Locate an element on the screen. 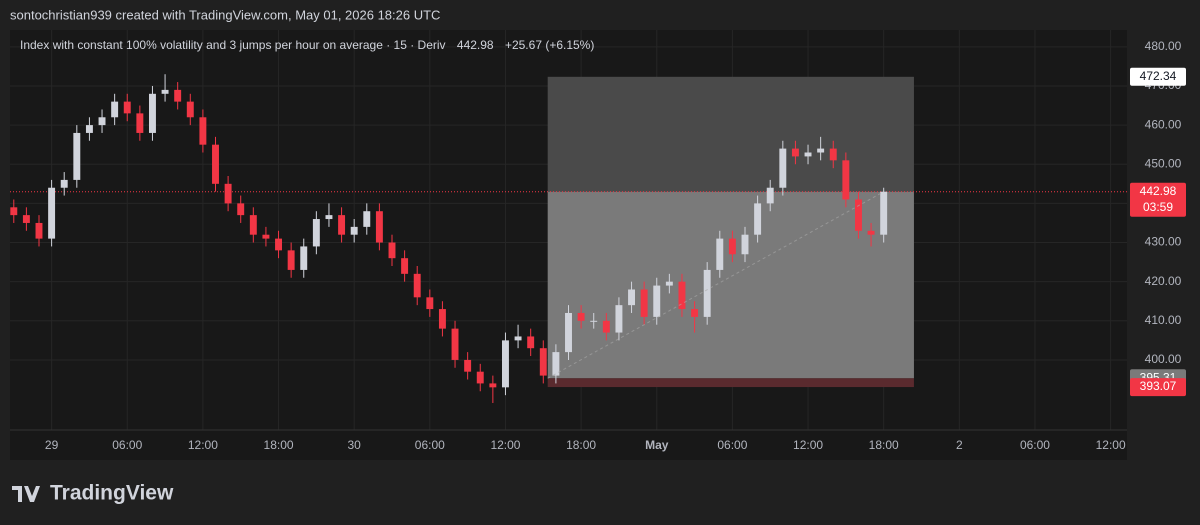 The height and width of the screenshot is (525, 1200). countdown: 03:59 is located at coordinates (1158, 207).